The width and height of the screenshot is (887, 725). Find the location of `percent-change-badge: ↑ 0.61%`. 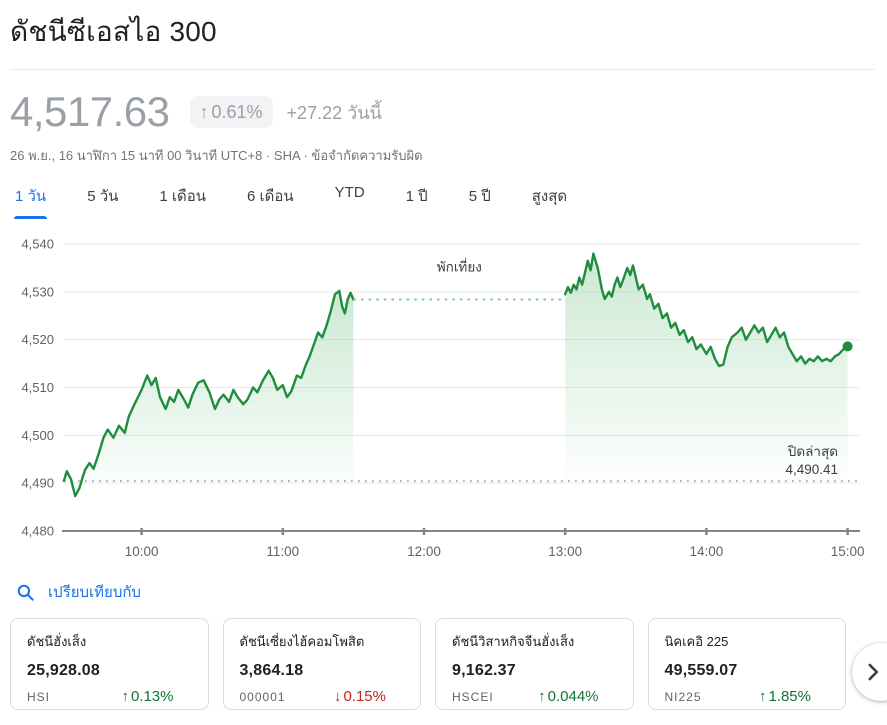

percent-change-badge: ↑ 0.61% is located at coordinates (231, 112).